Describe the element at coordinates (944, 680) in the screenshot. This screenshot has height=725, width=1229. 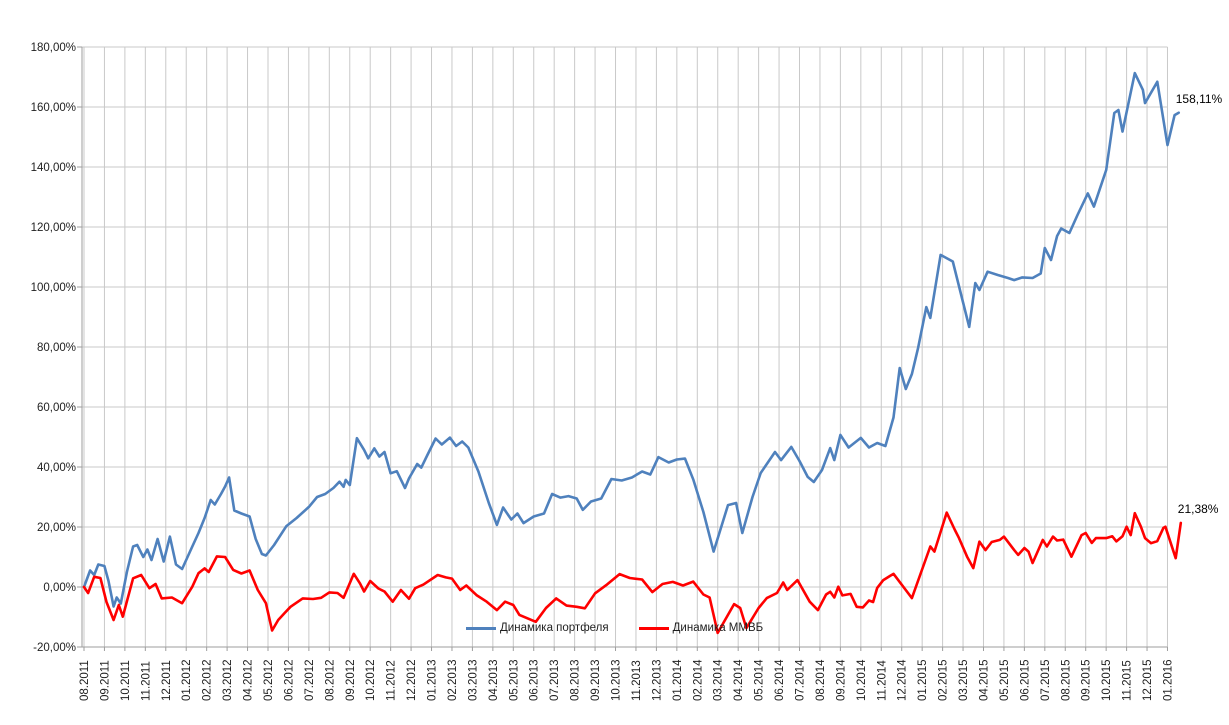
I see `svg-text: 02.2015` at that location.